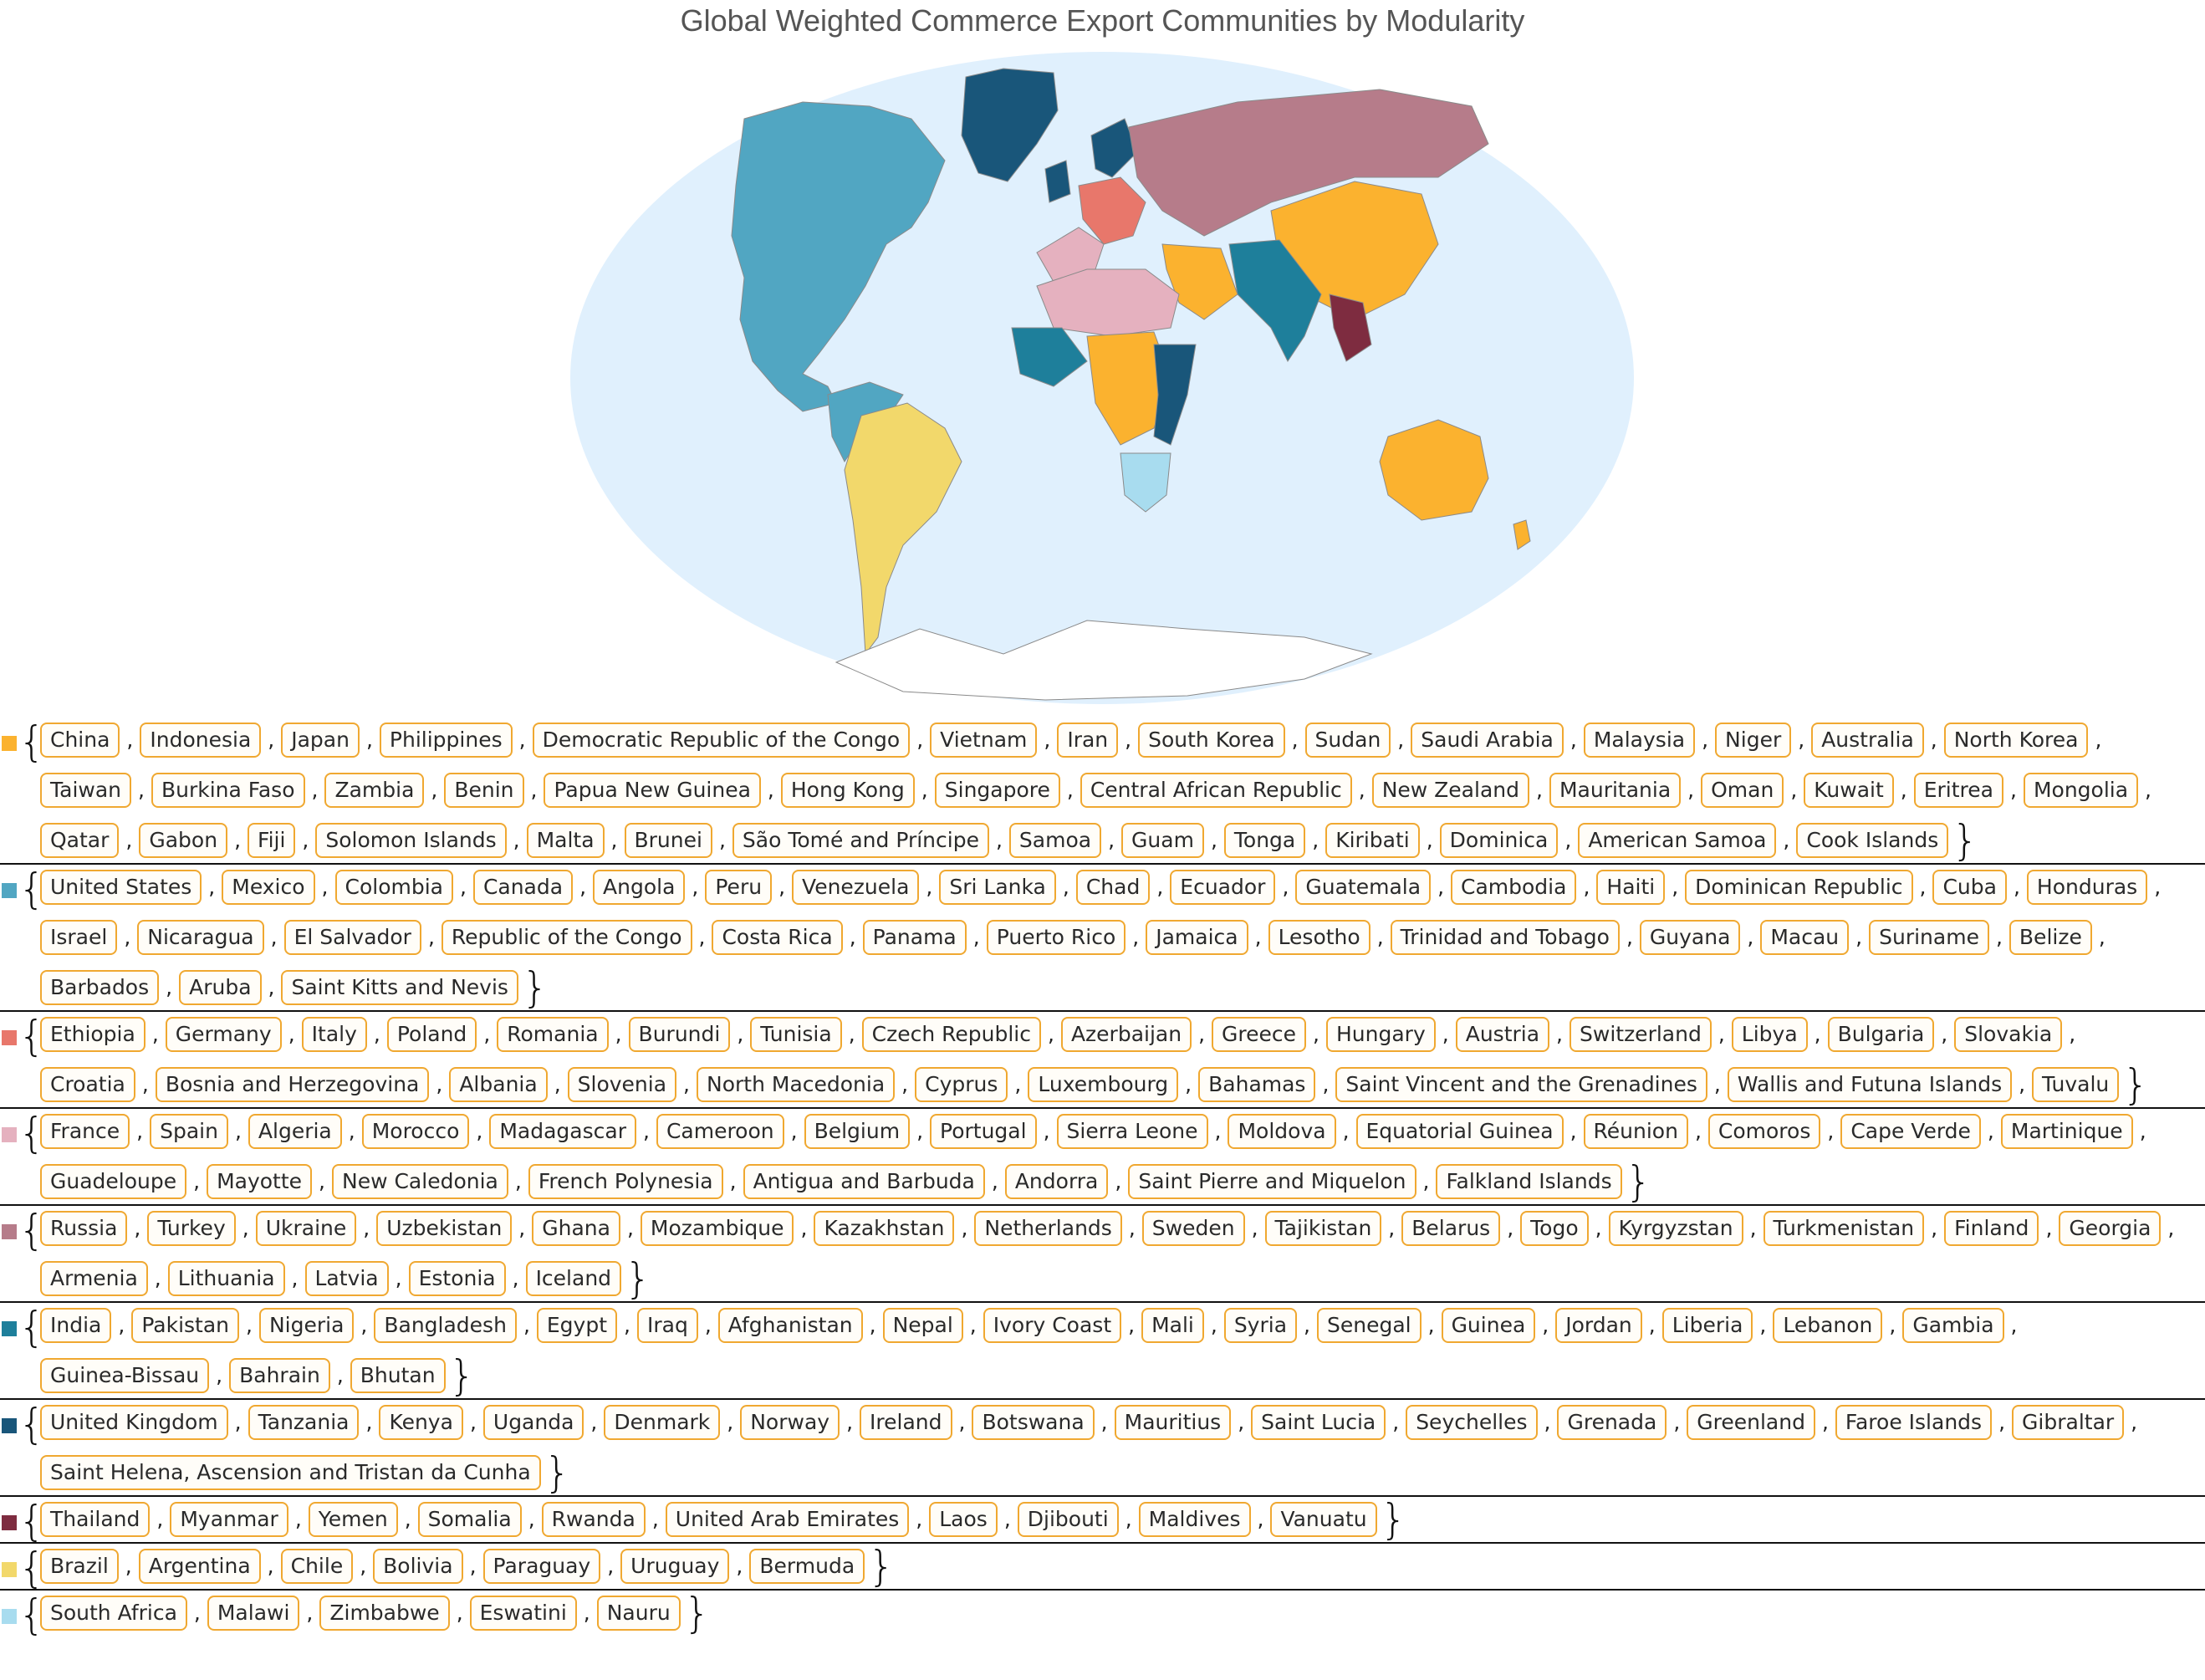 This screenshot has width=2205, height=1680. I want to click on country-chip: El Salvador, so click(352, 937).